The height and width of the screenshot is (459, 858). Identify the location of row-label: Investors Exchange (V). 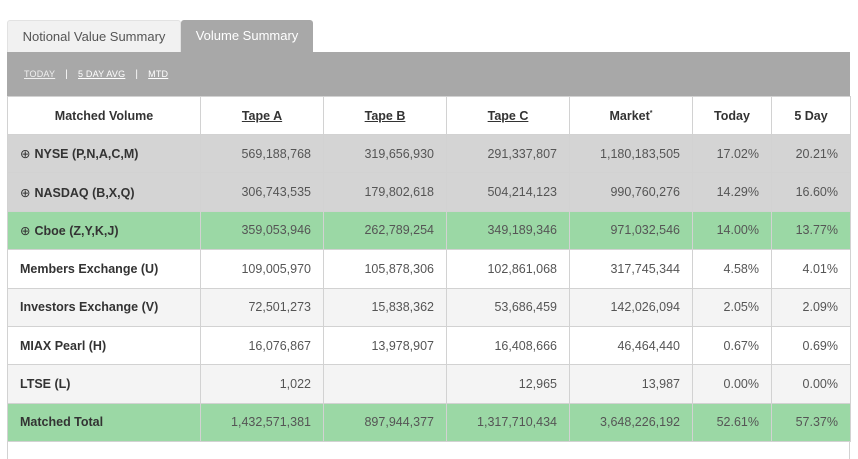
(89, 307).